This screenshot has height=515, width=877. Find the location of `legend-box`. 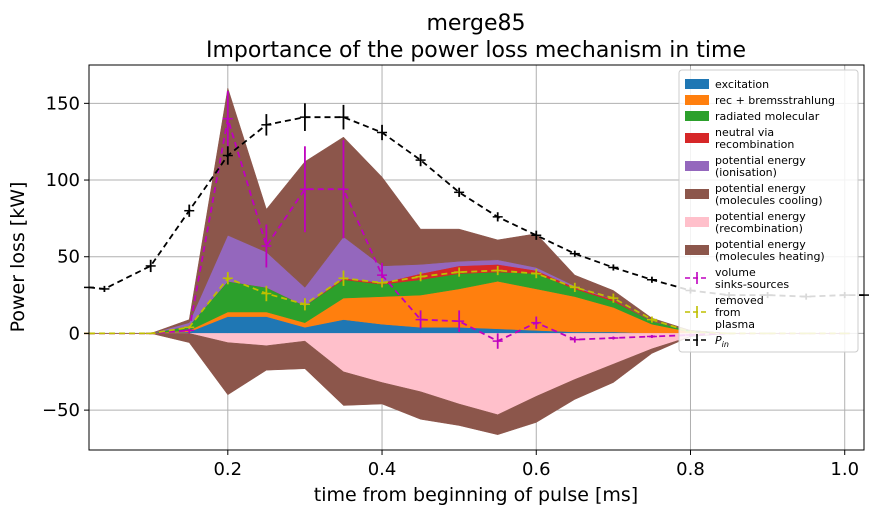

legend-box is located at coordinates (768, 211).